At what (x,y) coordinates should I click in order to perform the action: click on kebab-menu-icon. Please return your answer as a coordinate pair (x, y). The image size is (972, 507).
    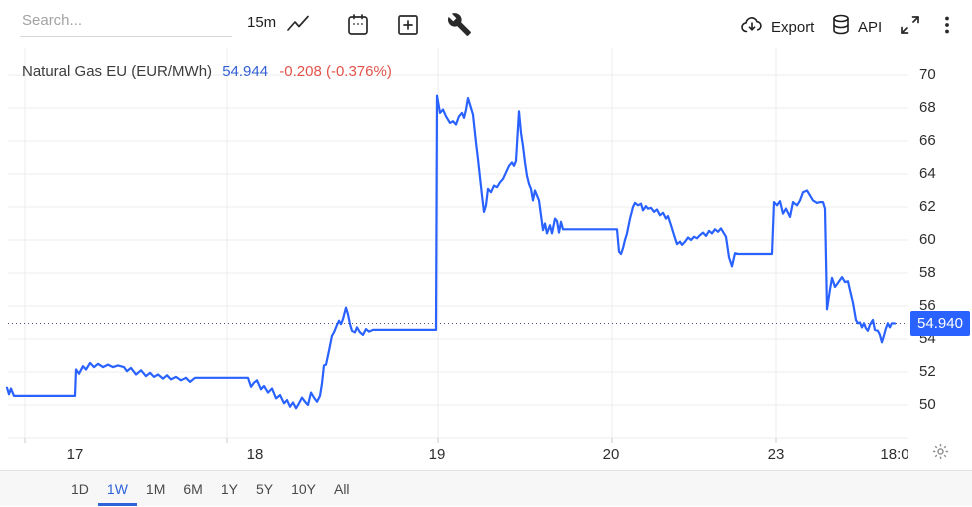
    Looking at the image, I should click on (947, 25).